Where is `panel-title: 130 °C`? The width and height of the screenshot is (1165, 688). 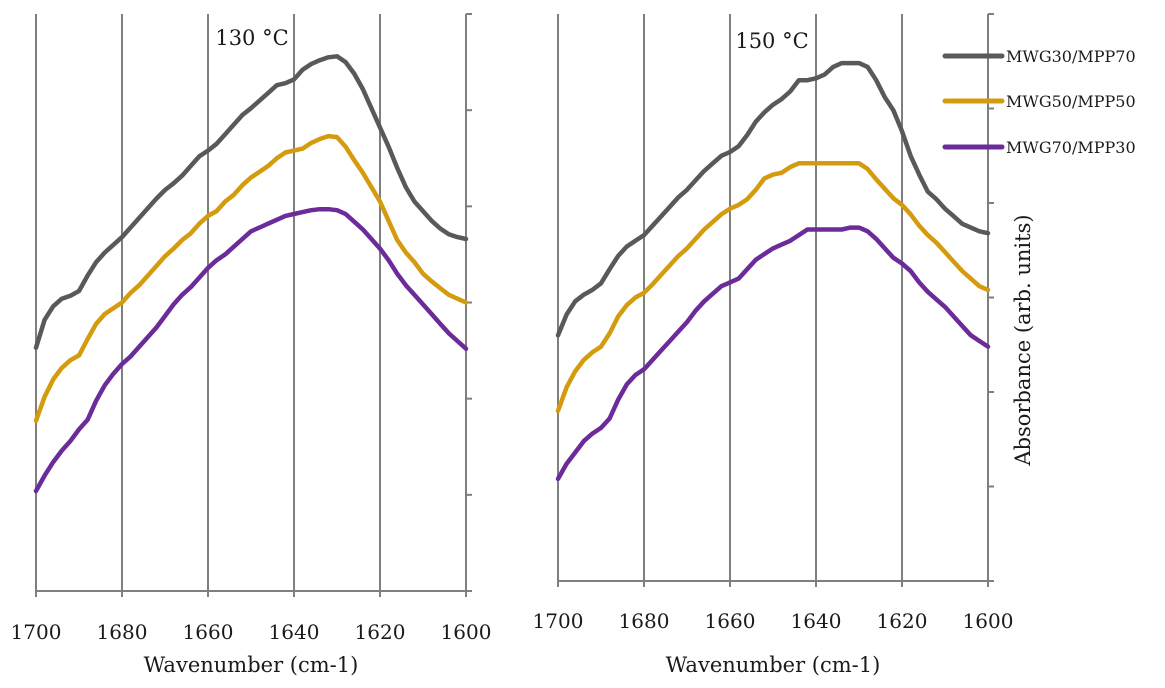 panel-title: 130 °C is located at coordinates (251, 38).